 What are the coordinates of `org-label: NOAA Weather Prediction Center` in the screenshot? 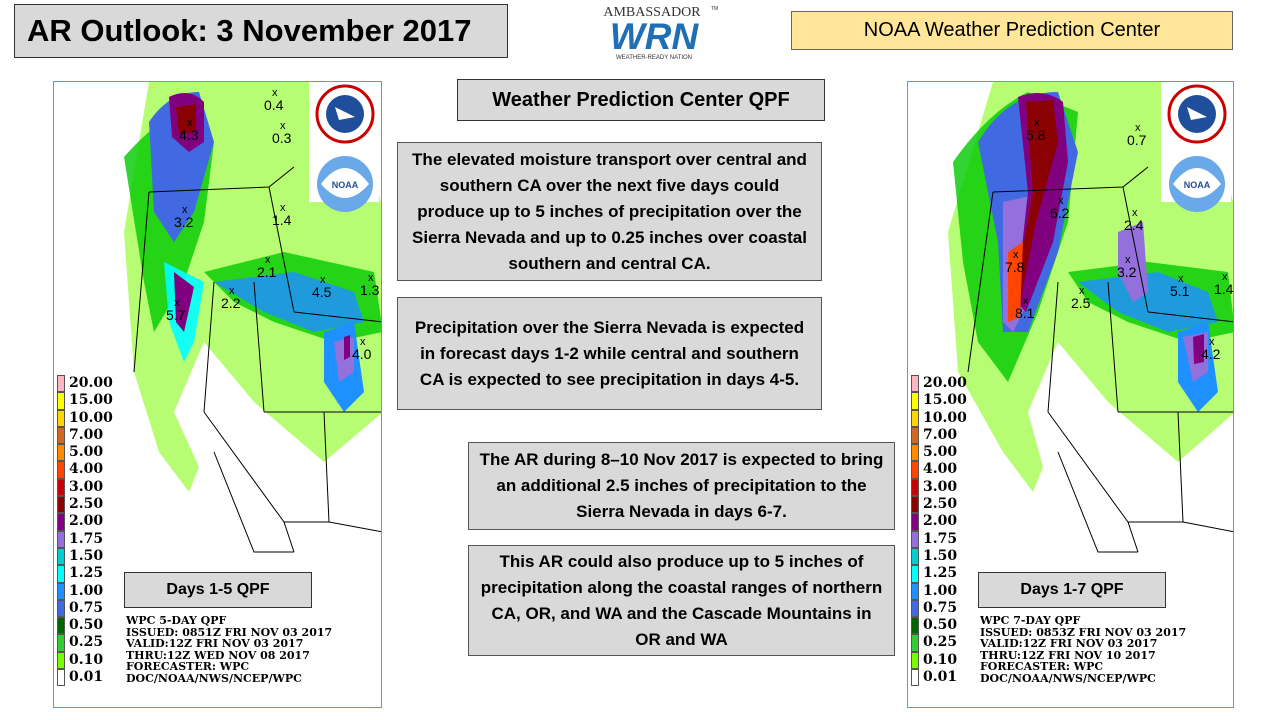 It's located at (1012, 30).